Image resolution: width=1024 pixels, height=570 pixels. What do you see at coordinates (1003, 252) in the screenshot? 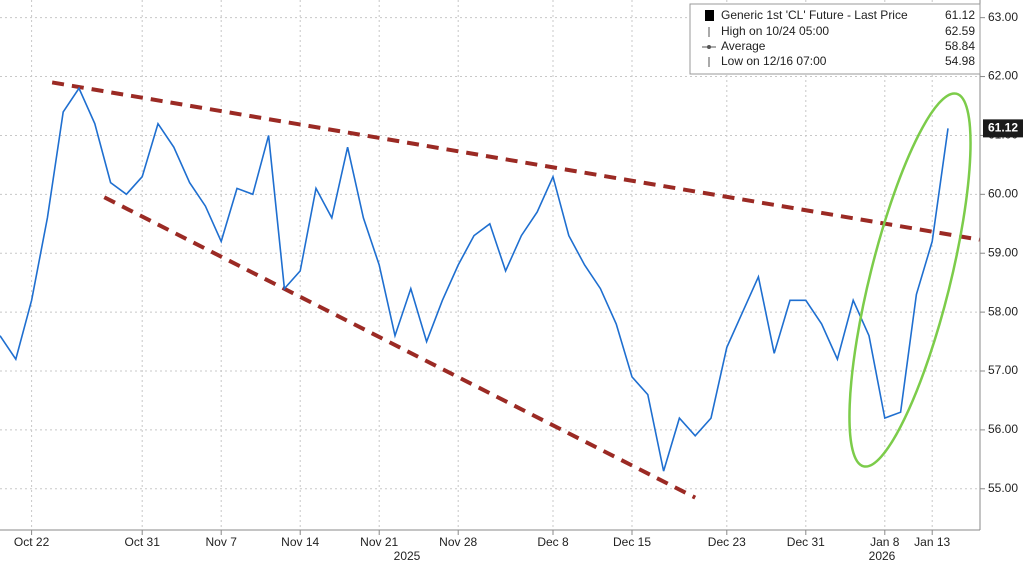
I see `y-tick-label: 59.00` at bounding box center [1003, 252].